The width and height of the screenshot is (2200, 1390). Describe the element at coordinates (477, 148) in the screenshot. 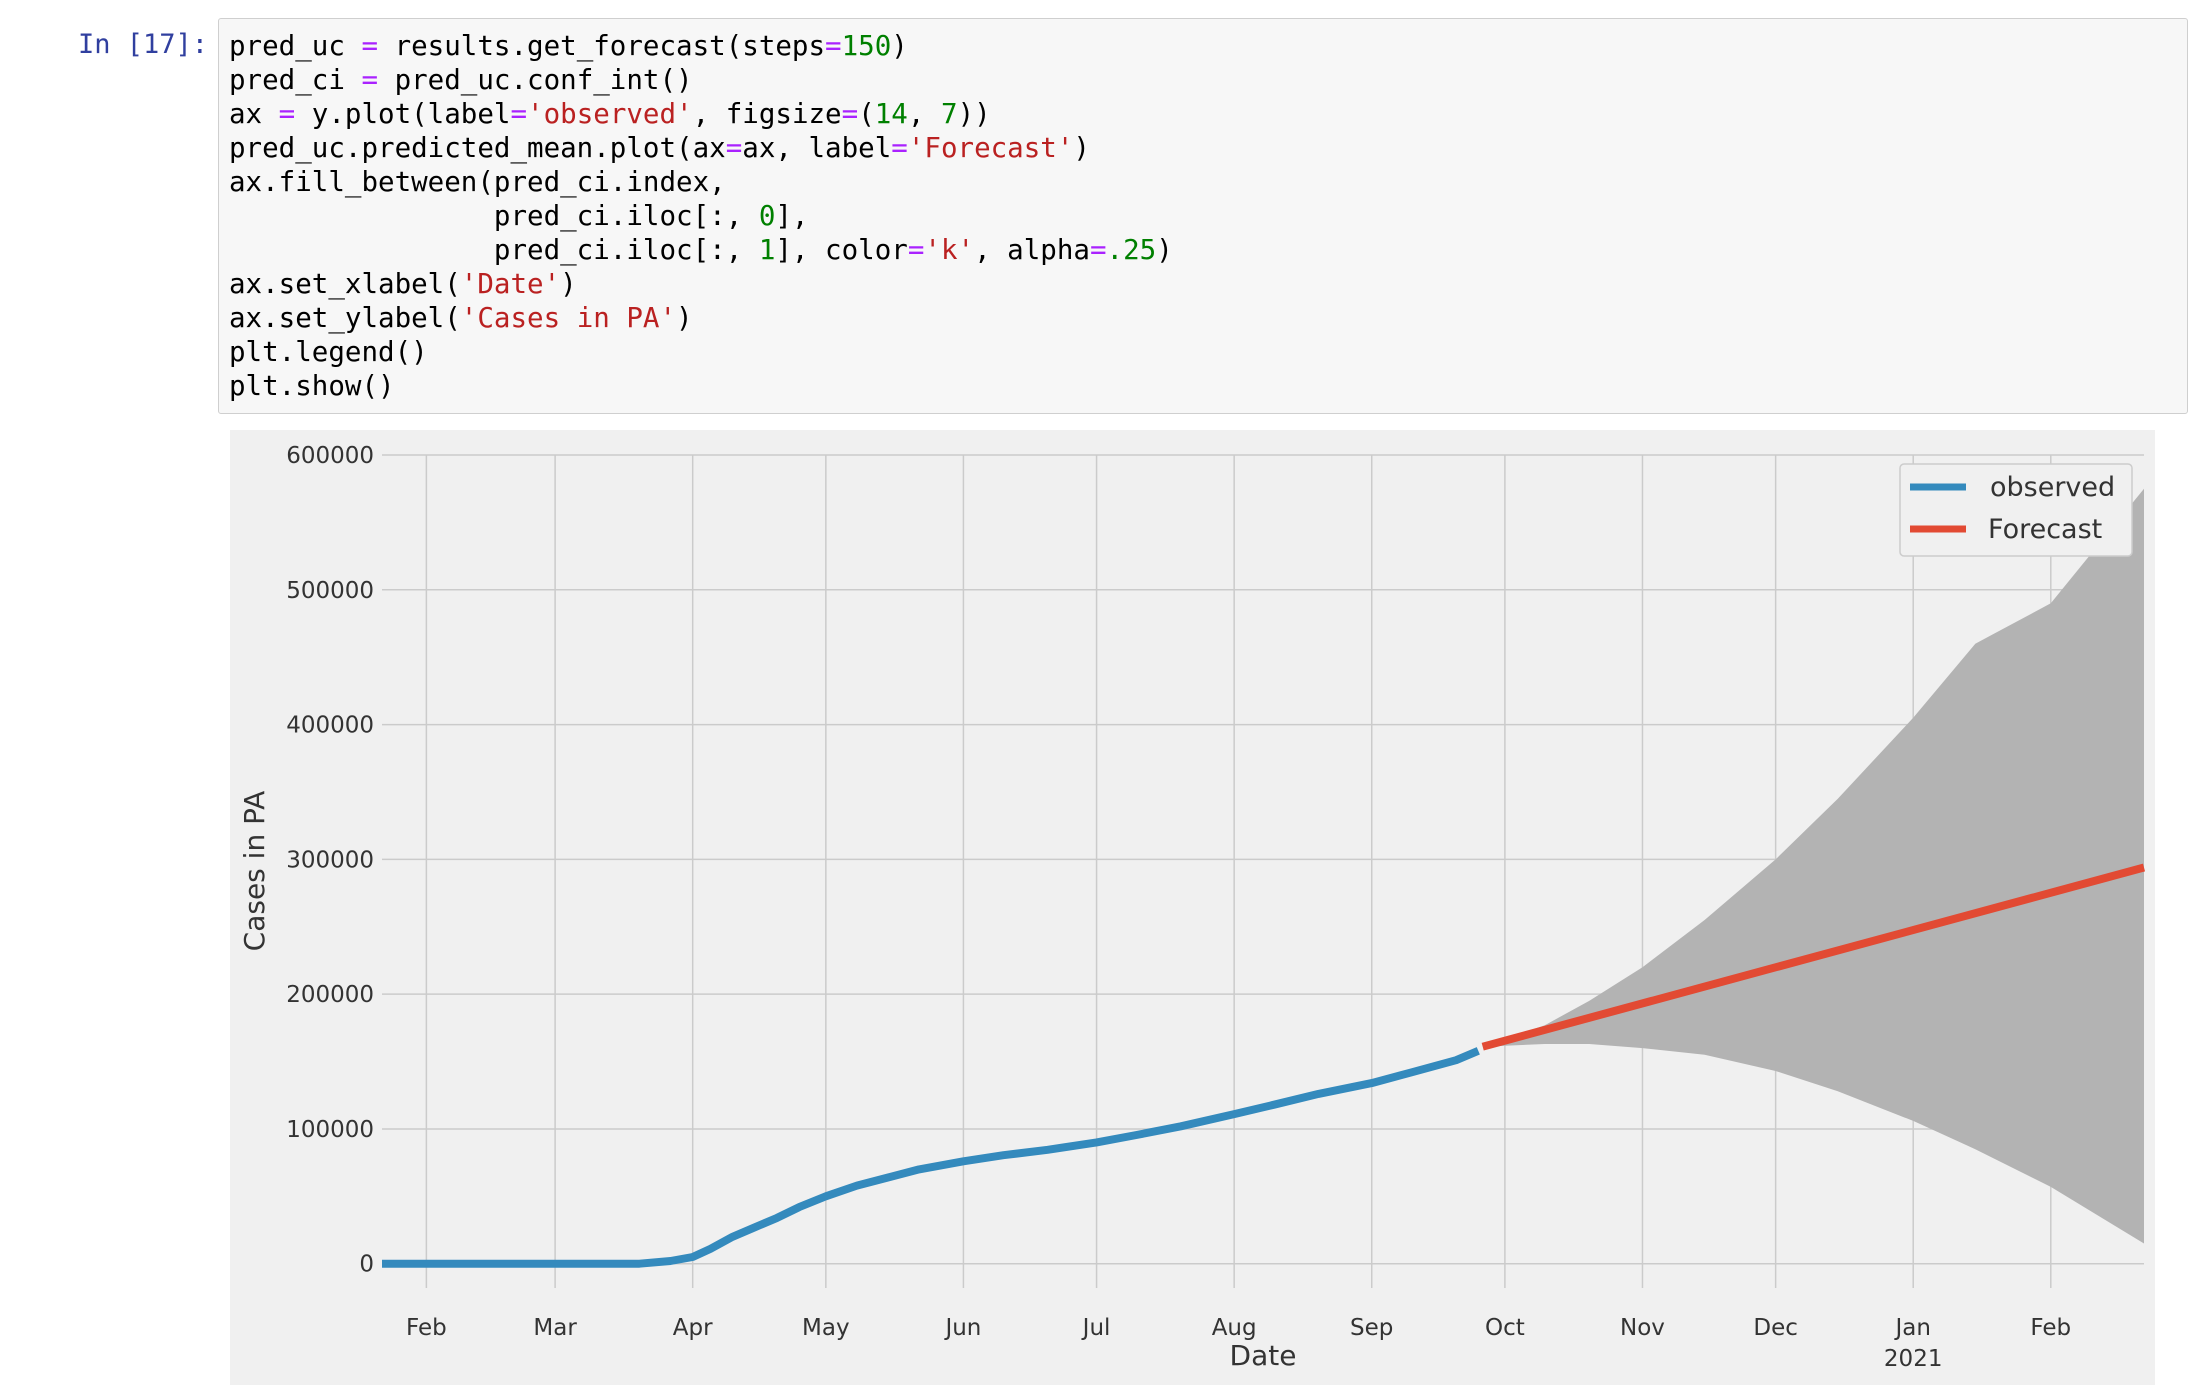

I see `code-token: pred_uc.predicted_mean.plot(ax` at that location.